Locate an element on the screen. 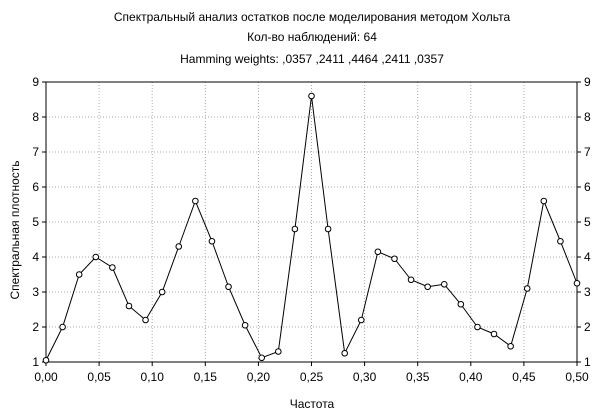 This screenshot has width=606, height=418. y-tick-label-left: 1 is located at coordinates (35, 362).